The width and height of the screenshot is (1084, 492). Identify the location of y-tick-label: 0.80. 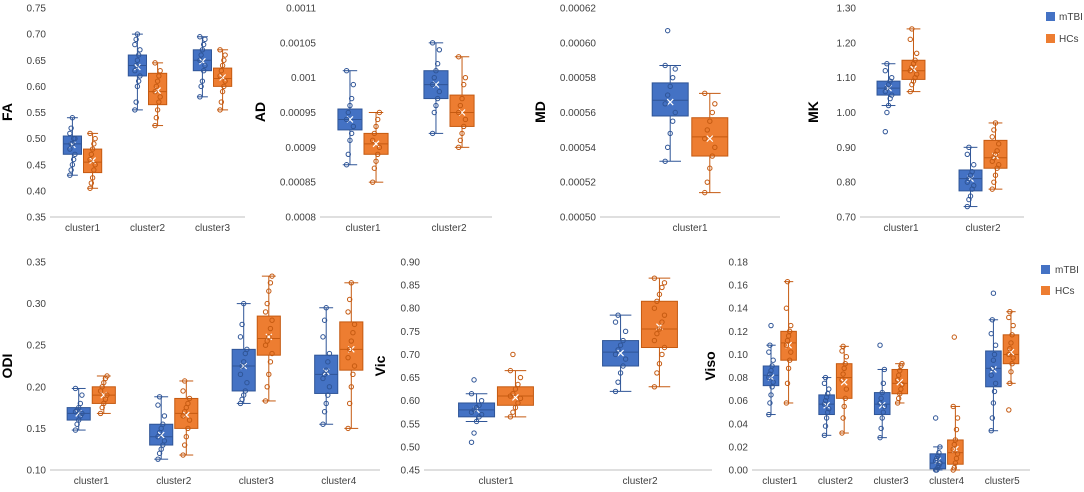
(847, 183).